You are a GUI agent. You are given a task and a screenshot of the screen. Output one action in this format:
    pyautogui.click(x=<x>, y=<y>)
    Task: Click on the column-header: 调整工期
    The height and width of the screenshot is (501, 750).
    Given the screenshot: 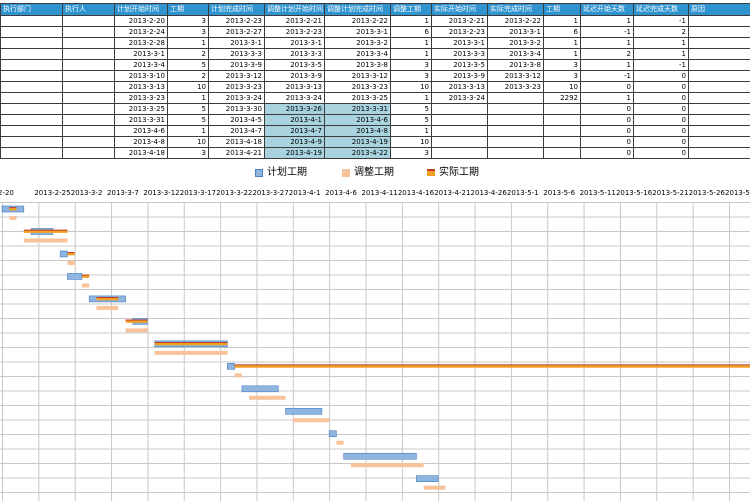 What is the action you would take?
    pyautogui.click(x=411, y=9)
    